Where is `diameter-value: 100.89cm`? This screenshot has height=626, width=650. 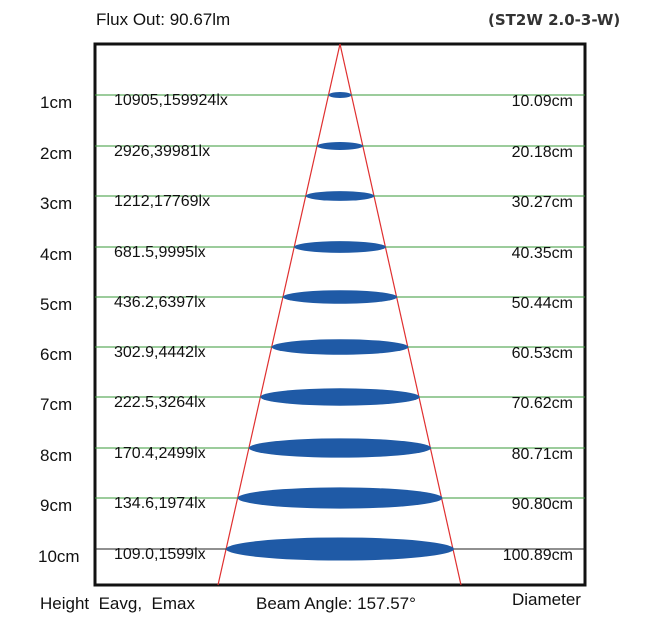
diameter-value: 100.89cm is located at coordinates (537, 555).